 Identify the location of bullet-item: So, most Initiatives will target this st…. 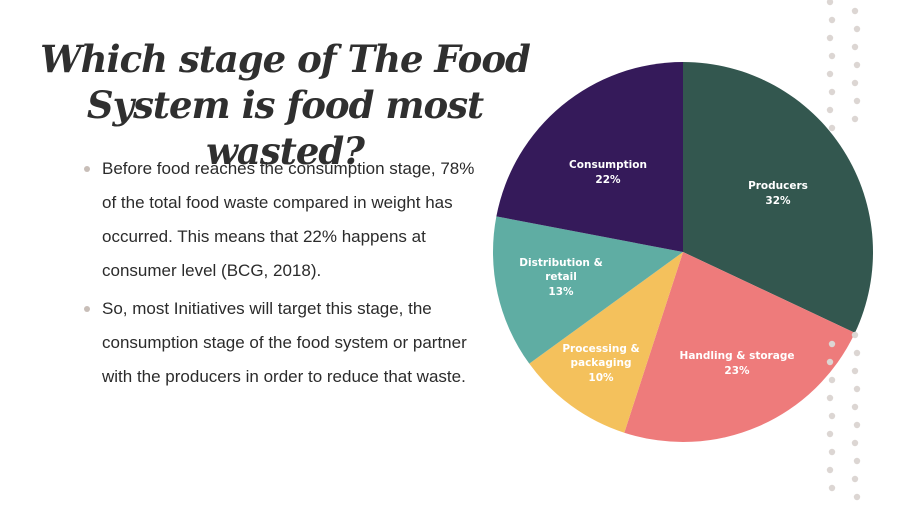
(287, 343).